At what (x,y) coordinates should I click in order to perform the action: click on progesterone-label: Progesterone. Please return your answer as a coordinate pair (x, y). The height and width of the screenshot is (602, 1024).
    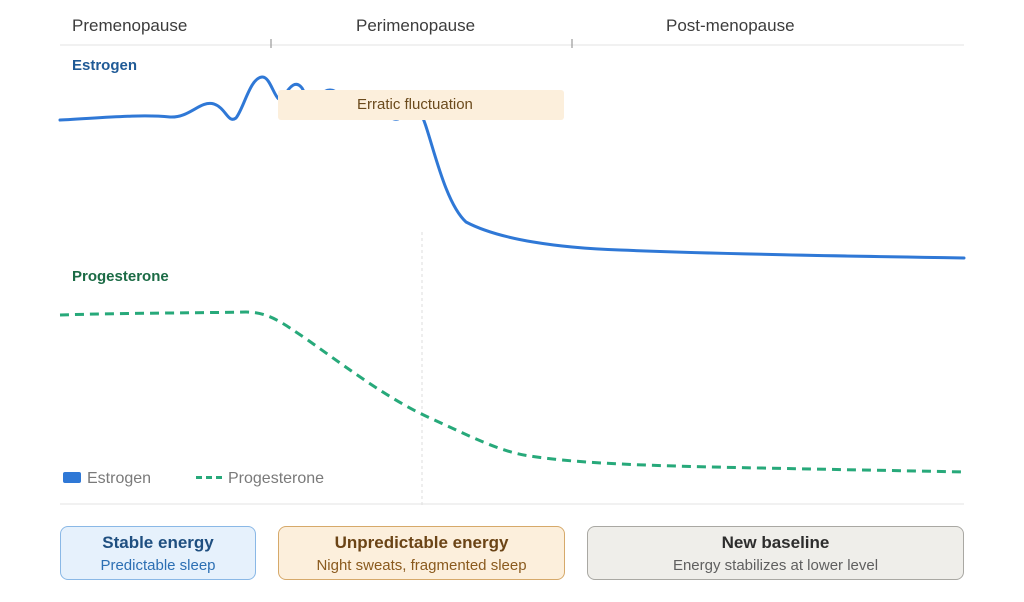
    Looking at the image, I should click on (120, 276).